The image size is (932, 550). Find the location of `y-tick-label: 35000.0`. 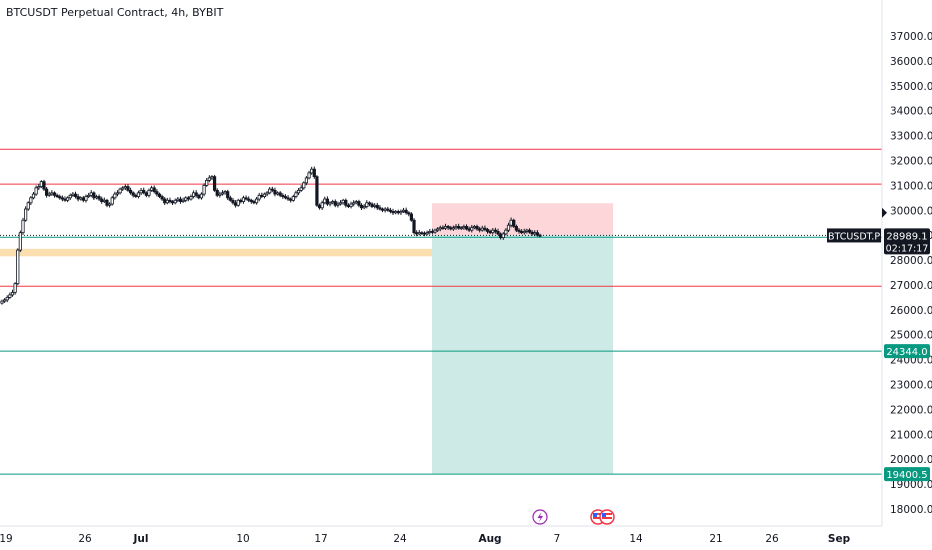

y-tick-label: 35000.0 is located at coordinates (911, 87).